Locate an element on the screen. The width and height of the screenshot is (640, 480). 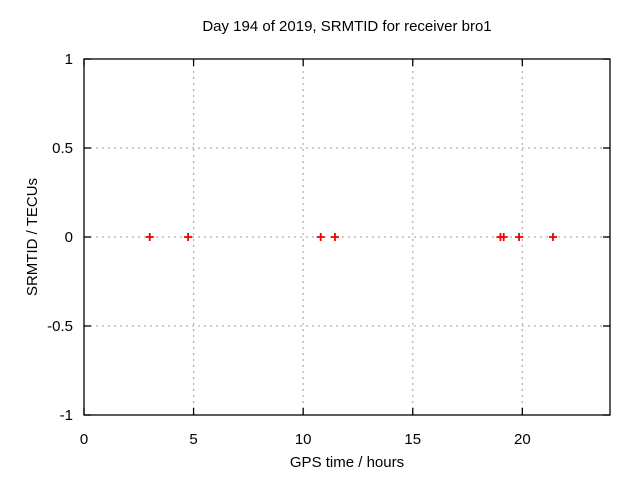
y-tick-label: 0.5 is located at coordinates (62, 148).